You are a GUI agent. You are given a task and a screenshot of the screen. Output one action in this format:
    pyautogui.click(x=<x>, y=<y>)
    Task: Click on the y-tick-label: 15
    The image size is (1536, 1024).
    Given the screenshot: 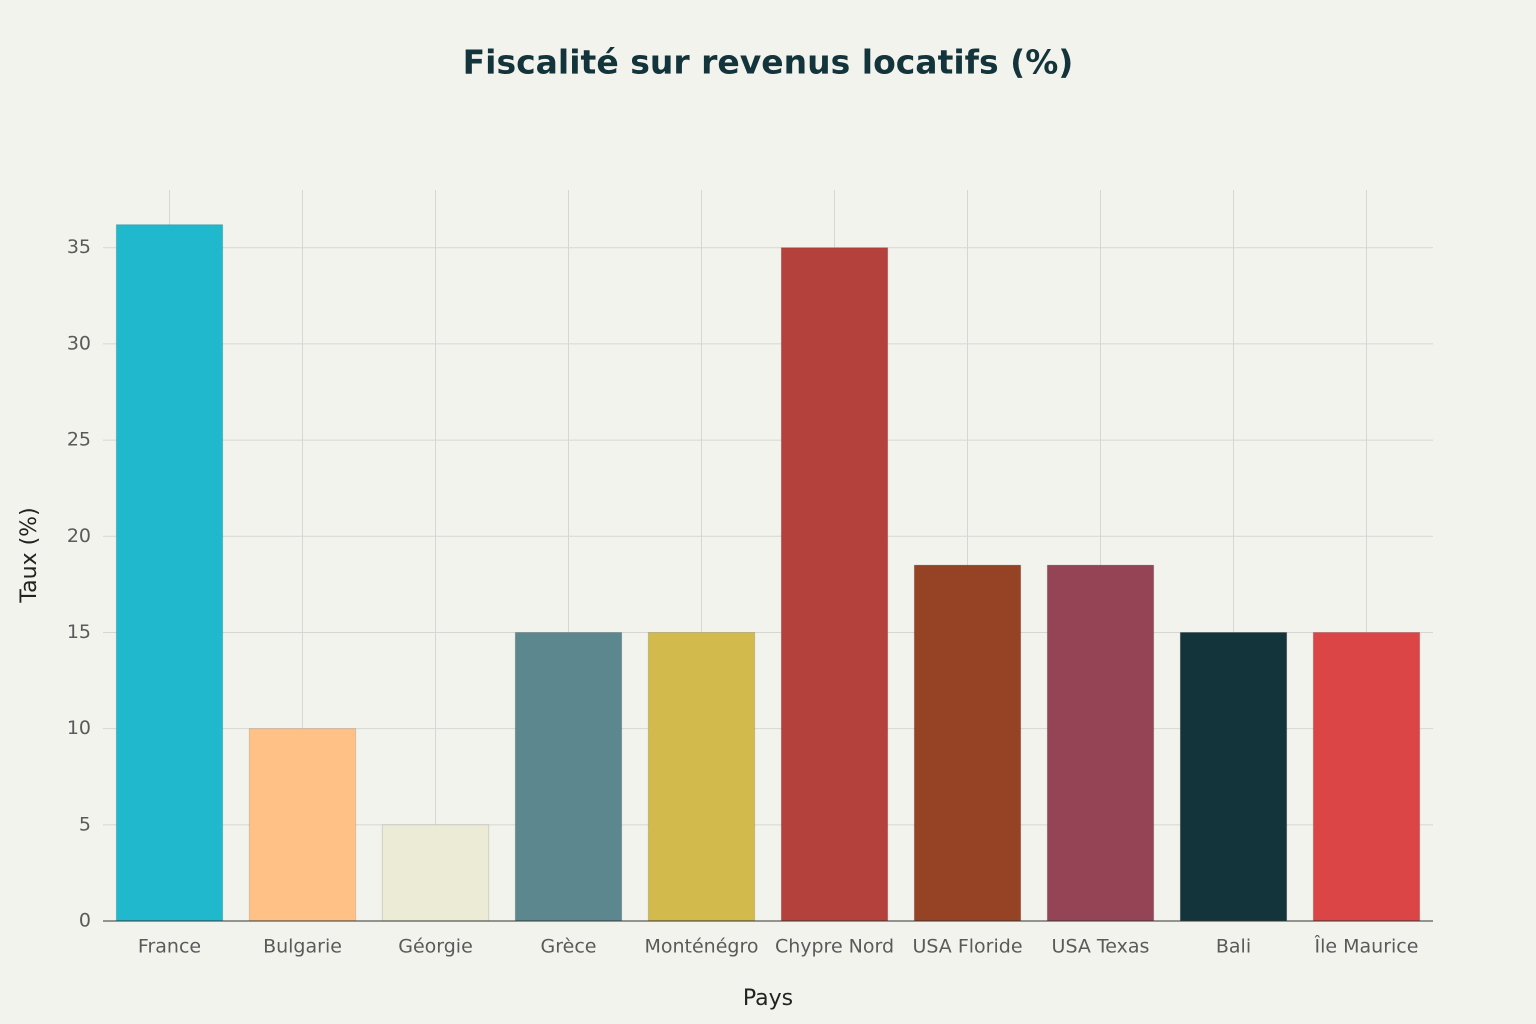 What is the action you would take?
    pyautogui.click(x=79, y=632)
    